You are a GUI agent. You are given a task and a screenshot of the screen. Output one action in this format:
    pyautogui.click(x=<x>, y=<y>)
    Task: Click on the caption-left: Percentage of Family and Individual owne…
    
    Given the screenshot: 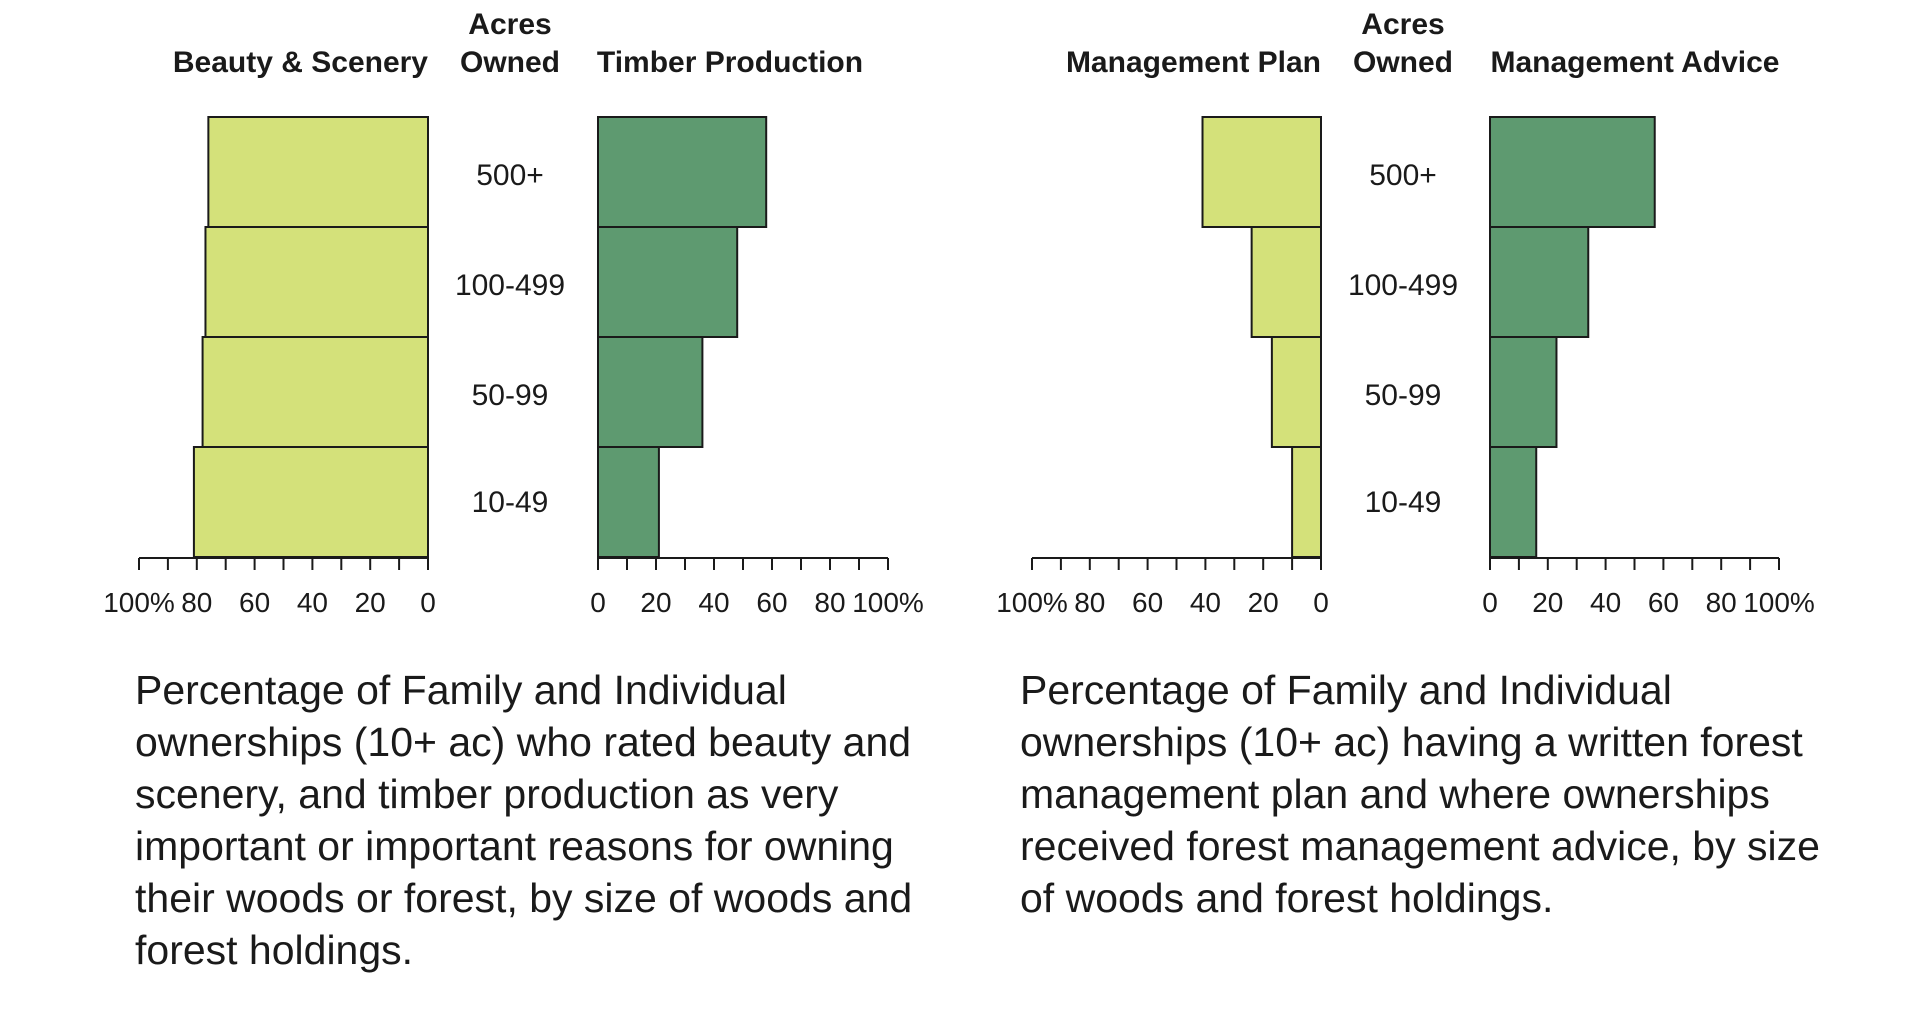 What is the action you would take?
    pyautogui.click(x=523, y=820)
    